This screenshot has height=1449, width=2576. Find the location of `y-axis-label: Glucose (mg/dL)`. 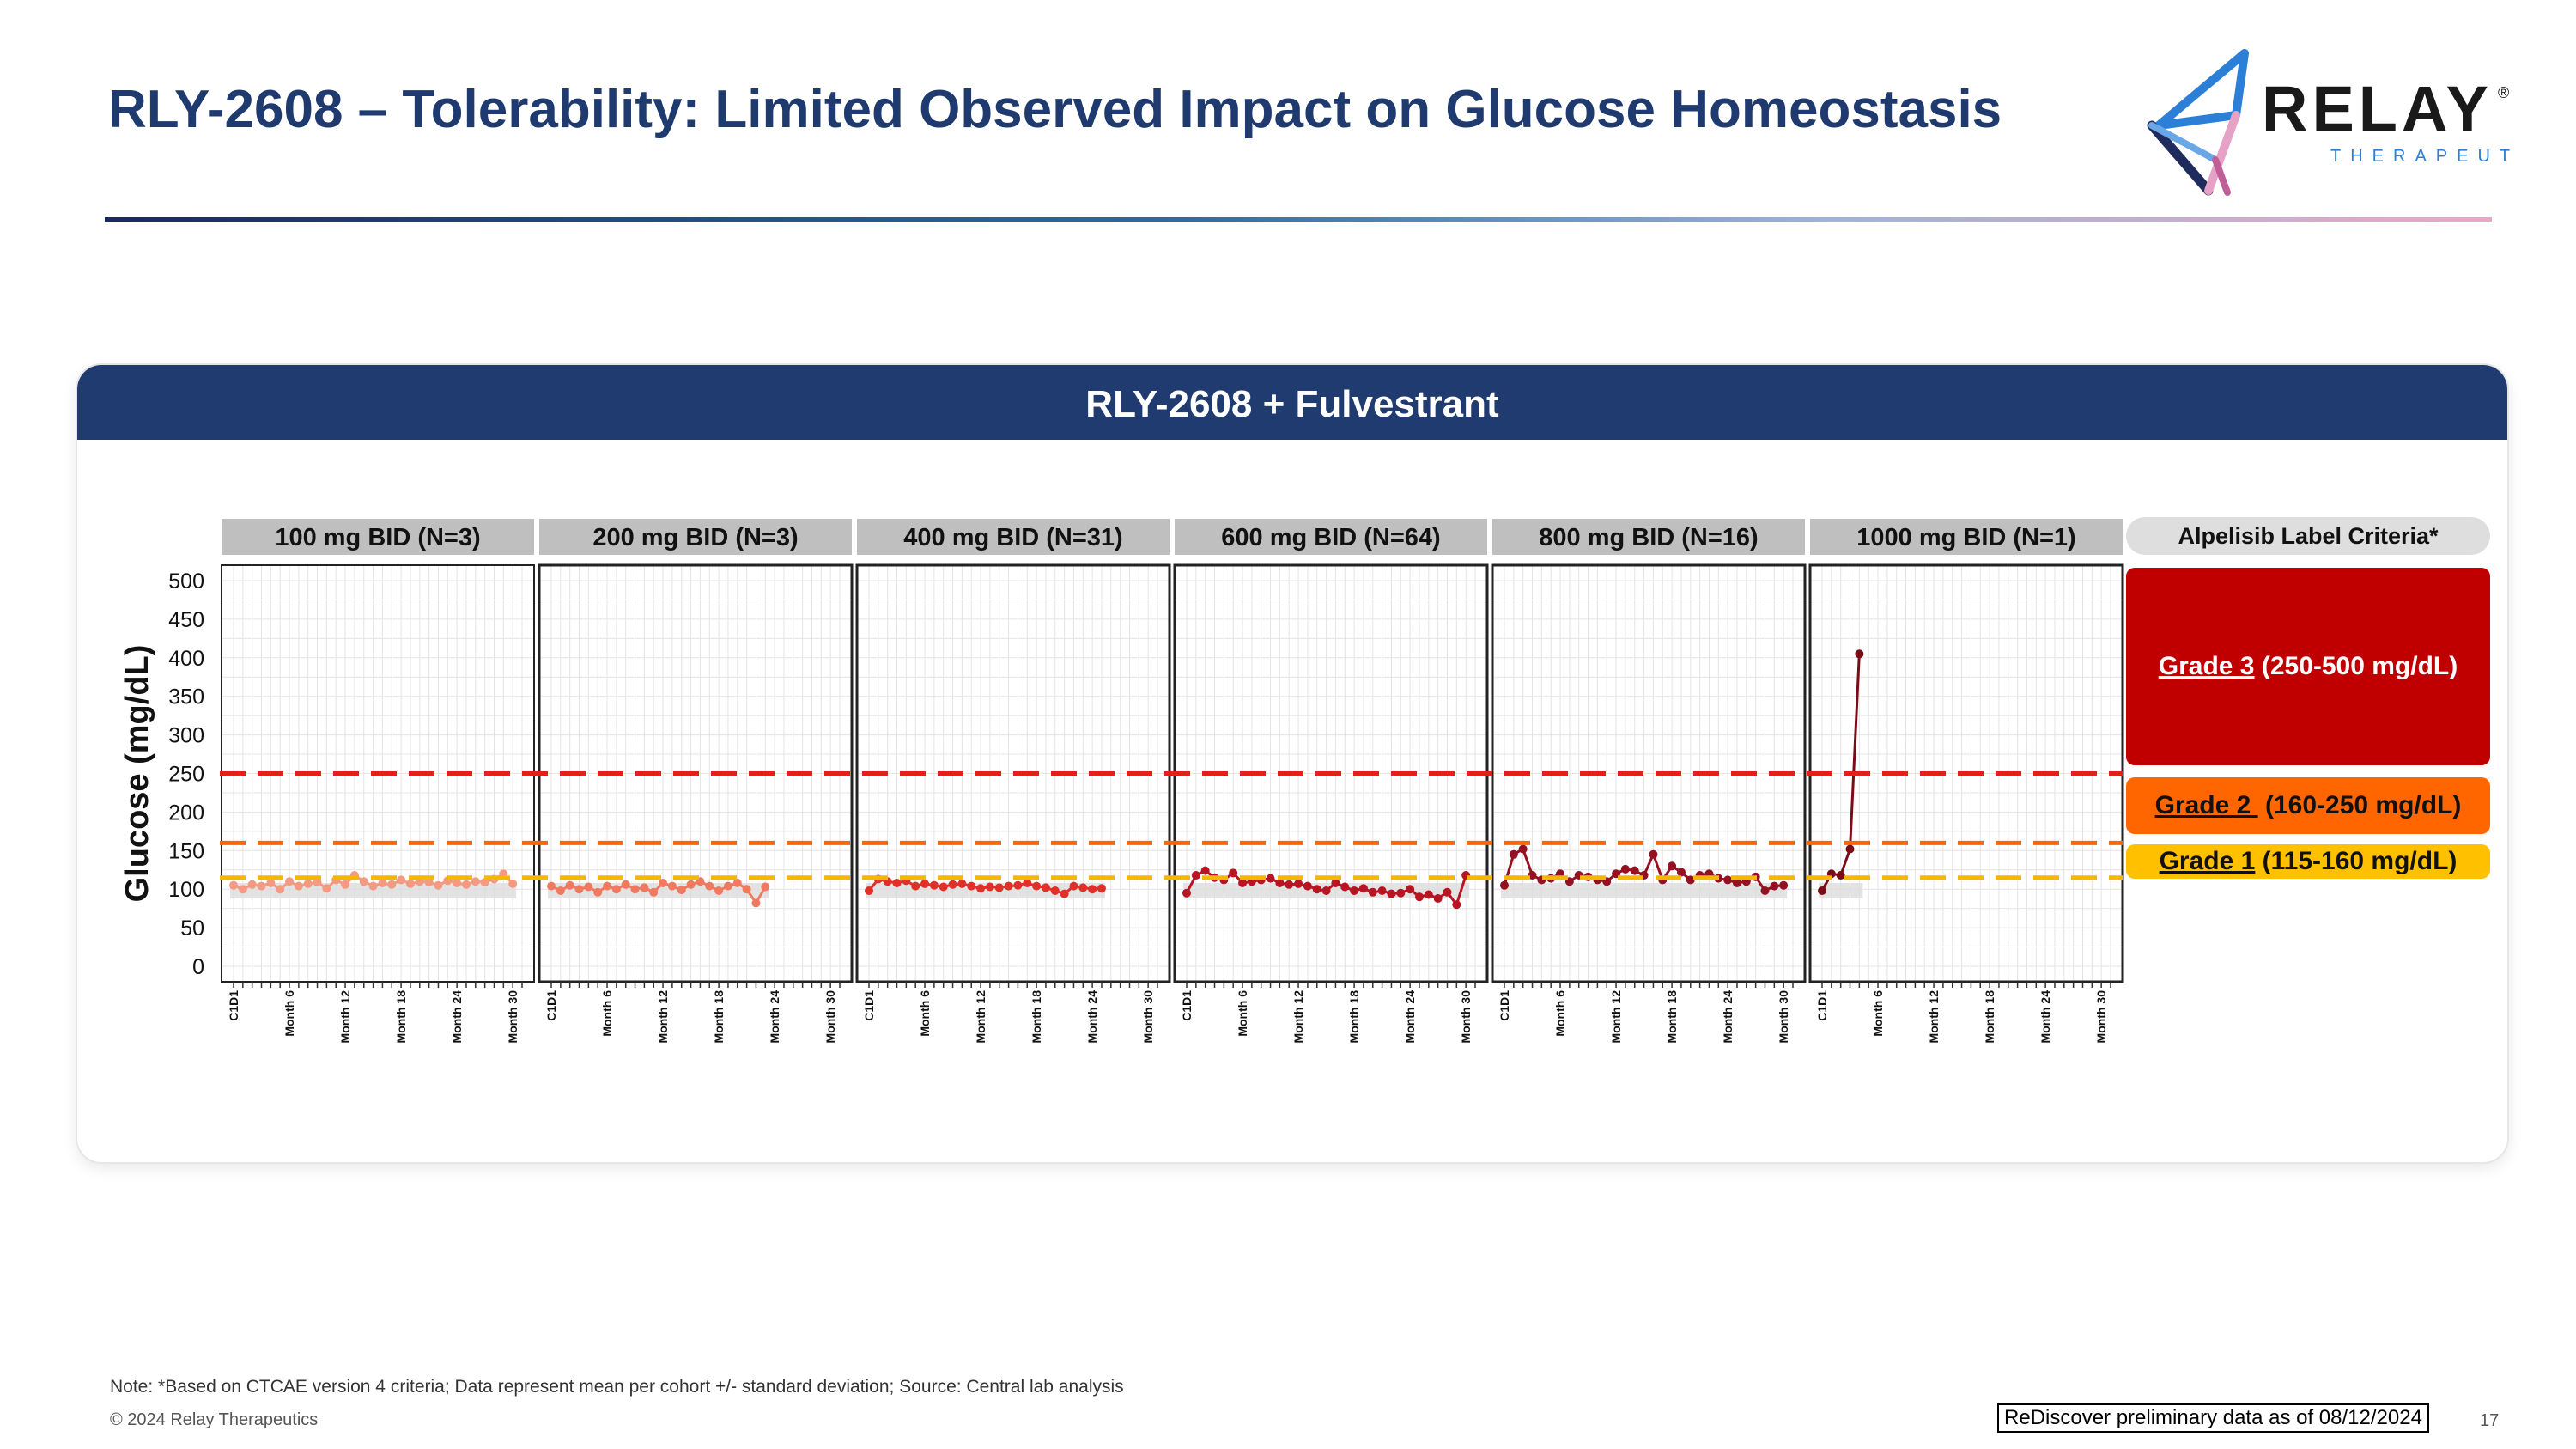

y-axis-label: Glucose (mg/dL) is located at coordinates (137, 774).